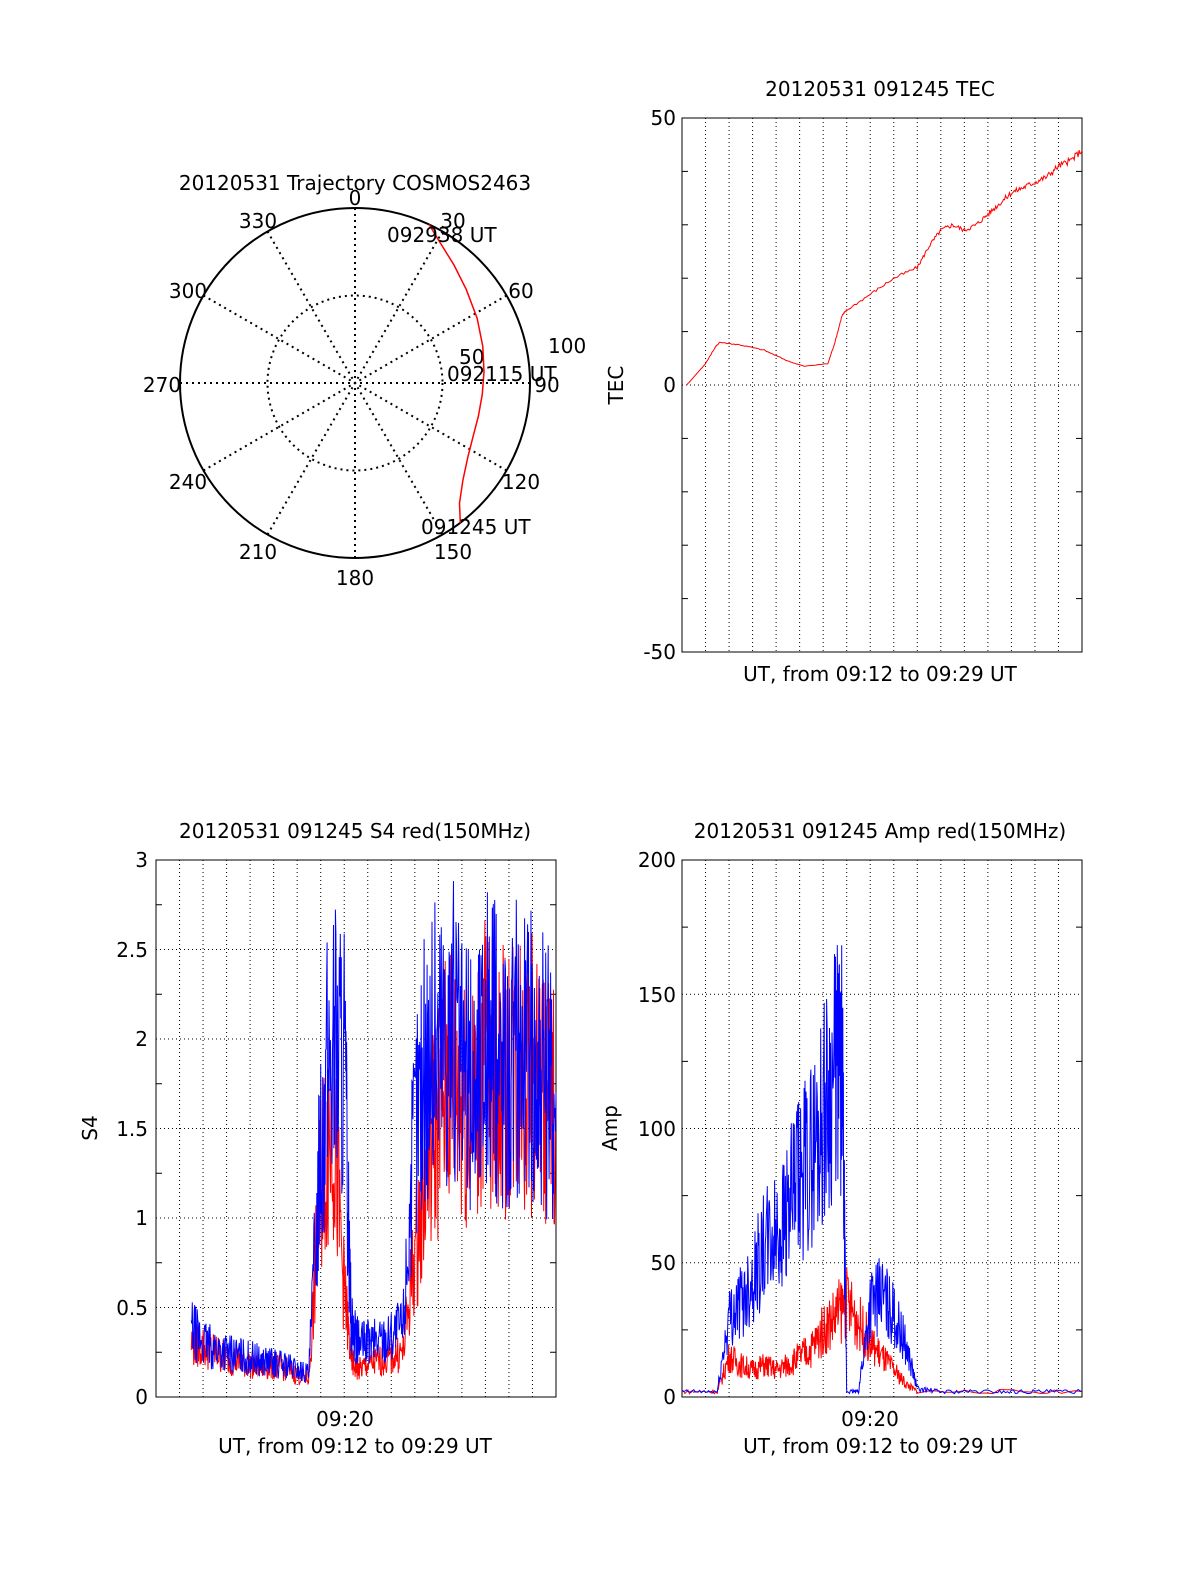 The width and height of the screenshot is (1200, 1575). I want to click on amp-title: 20120531 091245 Amp red(150MHz), so click(880, 831).